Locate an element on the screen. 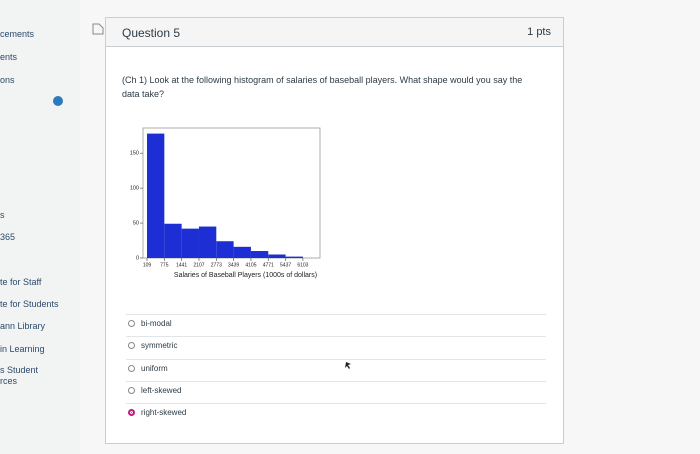  sidebar-link: s Student is located at coordinates (19, 370).